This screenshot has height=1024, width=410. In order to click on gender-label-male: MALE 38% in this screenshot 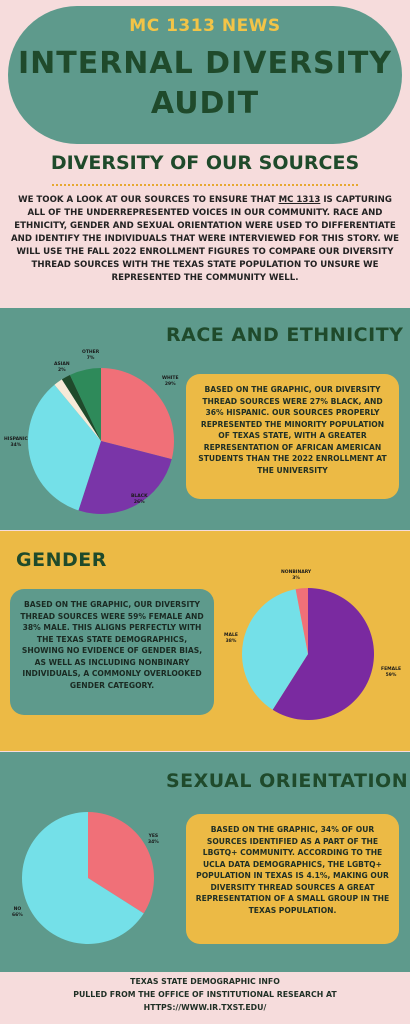, I will do `click(231, 638)`.